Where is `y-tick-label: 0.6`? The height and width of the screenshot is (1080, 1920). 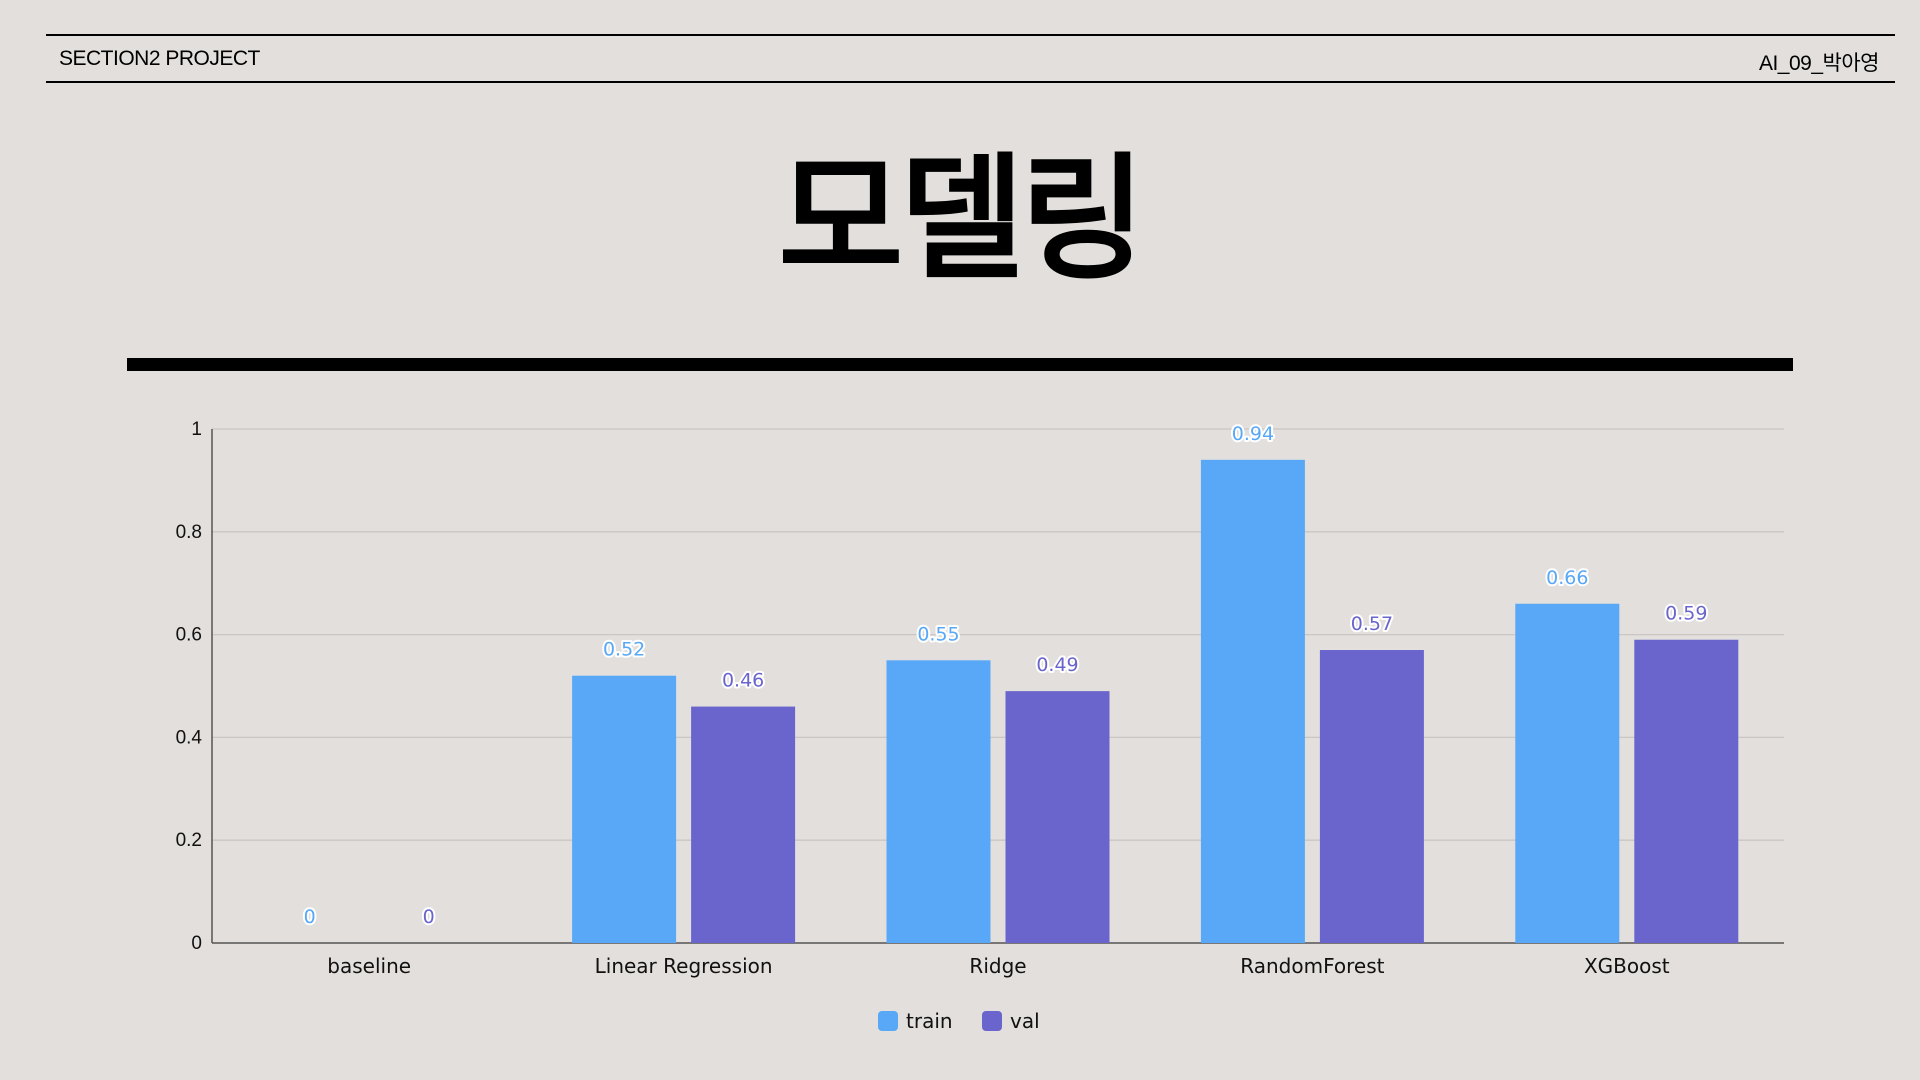 y-tick-label: 0.6 is located at coordinates (189, 635).